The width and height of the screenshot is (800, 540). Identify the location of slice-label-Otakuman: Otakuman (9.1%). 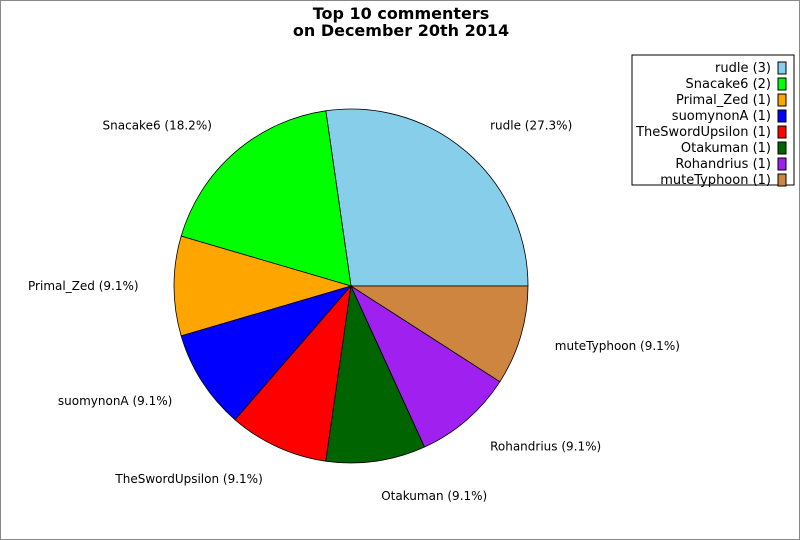
(434, 496).